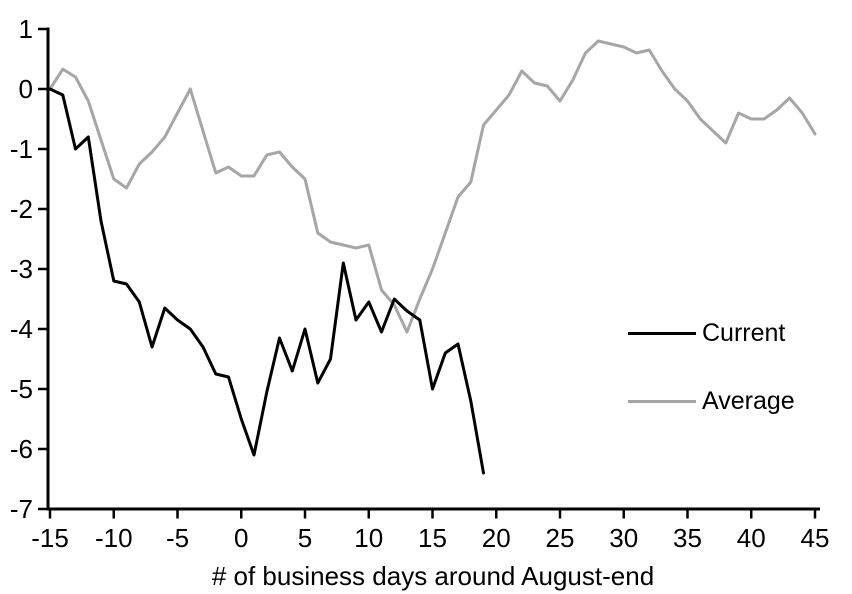 Image resolution: width=852 pixels, height=594 pixels. Describe the element at coordinates (305, 538) in the screenshot. I see `x-tick-label-5: 5` at that location.